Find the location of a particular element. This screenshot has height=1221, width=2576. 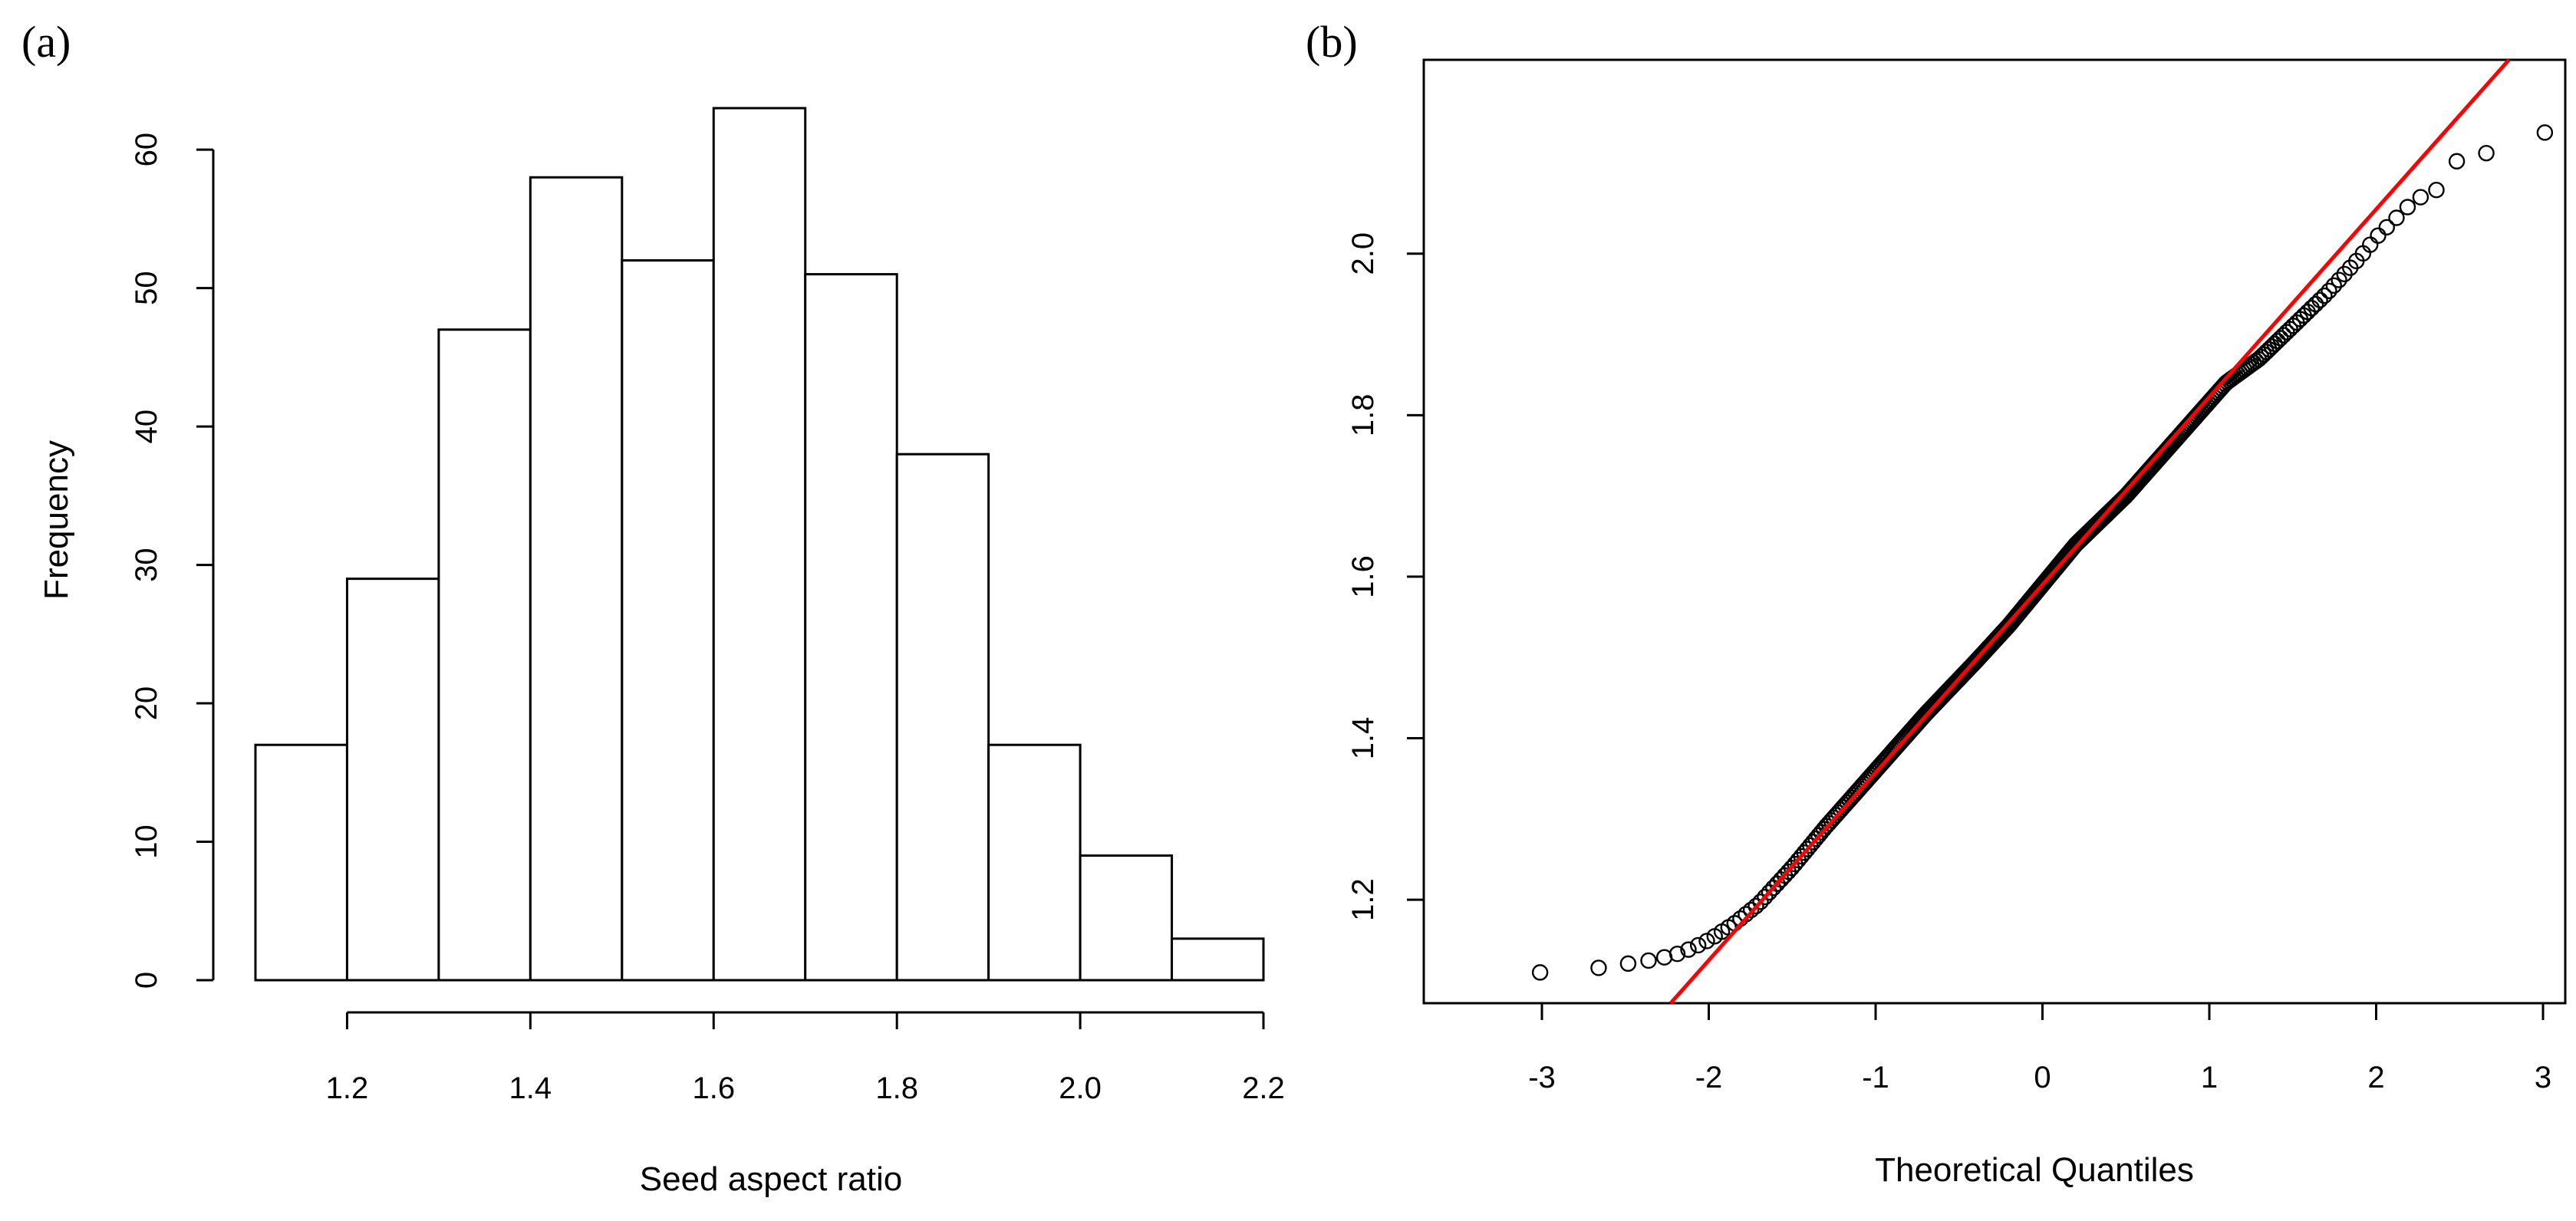

histogram-y-tick-label: 0 is located at coordinates (146, 980).